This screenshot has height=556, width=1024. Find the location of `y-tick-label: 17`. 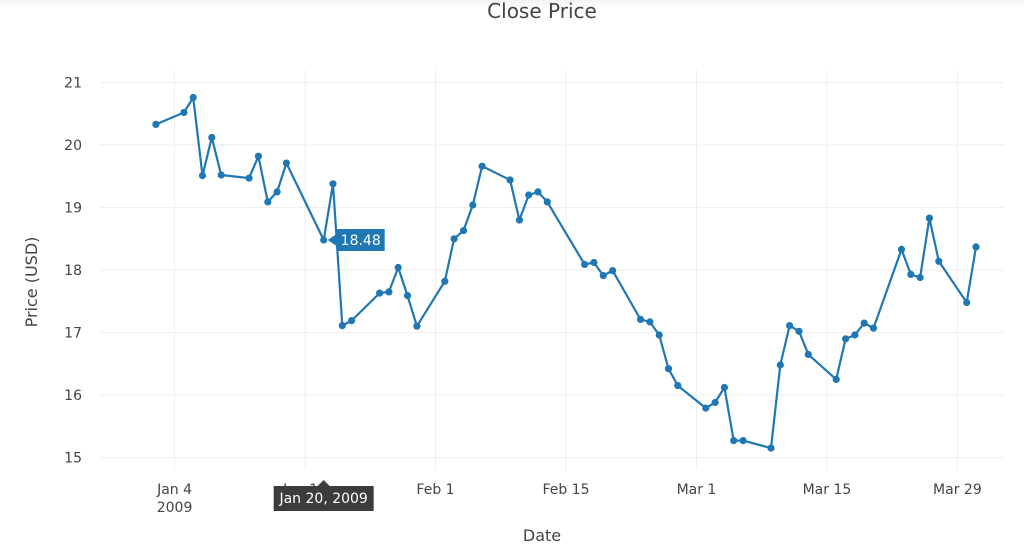

y-tick-label: 17 is located at coordinates (73, 334).